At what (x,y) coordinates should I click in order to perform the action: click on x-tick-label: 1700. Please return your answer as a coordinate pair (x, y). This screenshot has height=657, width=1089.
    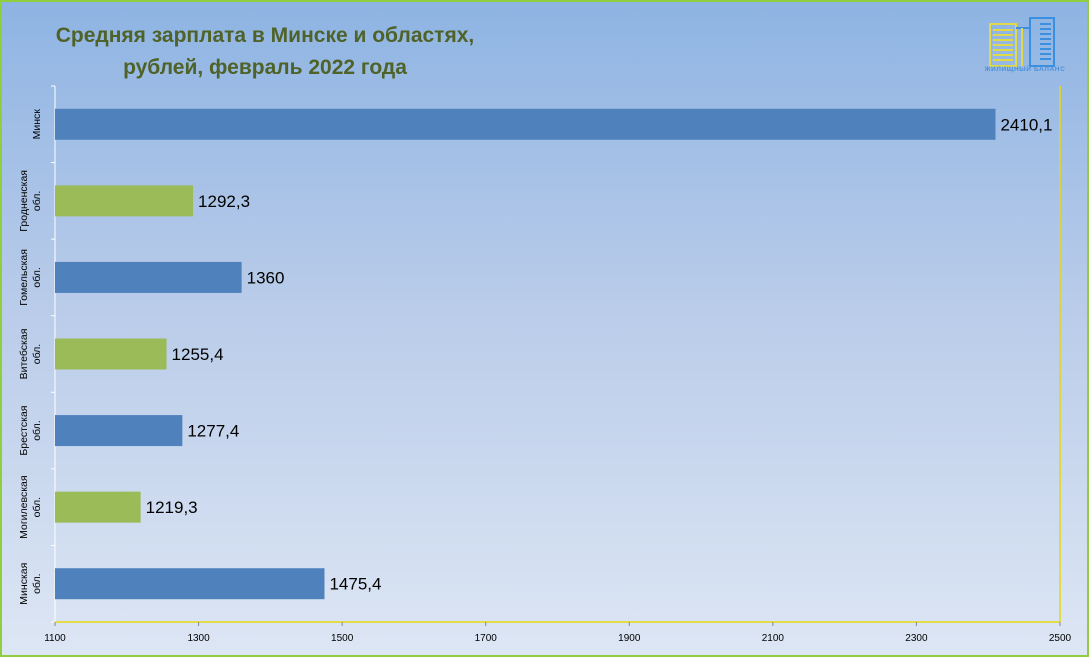
    Looking at the image, I should click on (486, 638).